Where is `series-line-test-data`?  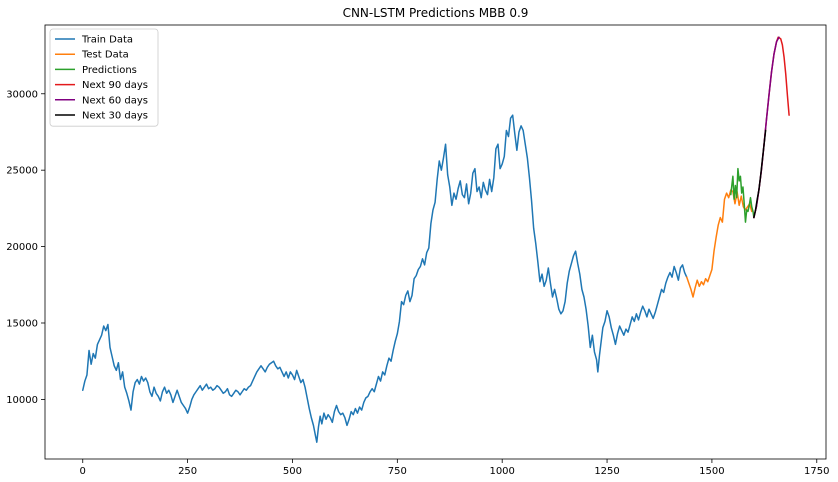
series-line-test-data is located at coordinates (719, 243).